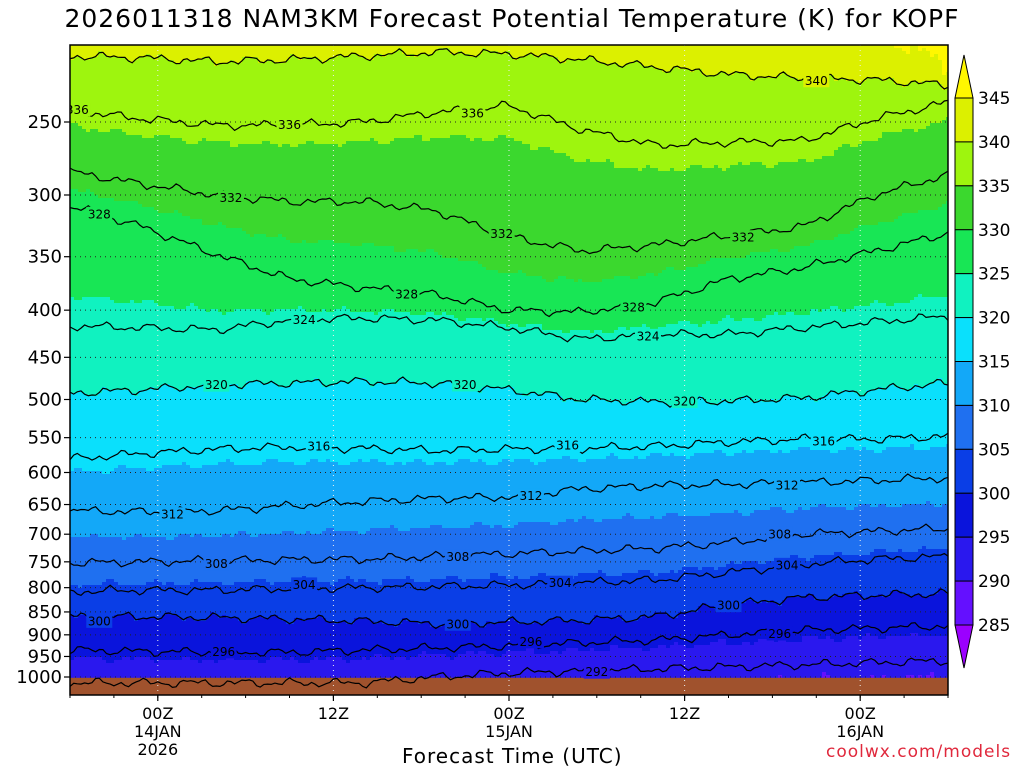 Image resolution: width=1024 pixels, height=768 pixels. What do you see at coordinates (501, 234) in the screenshot?
I see `contour-label: 332` at bounding box center [501, 234].